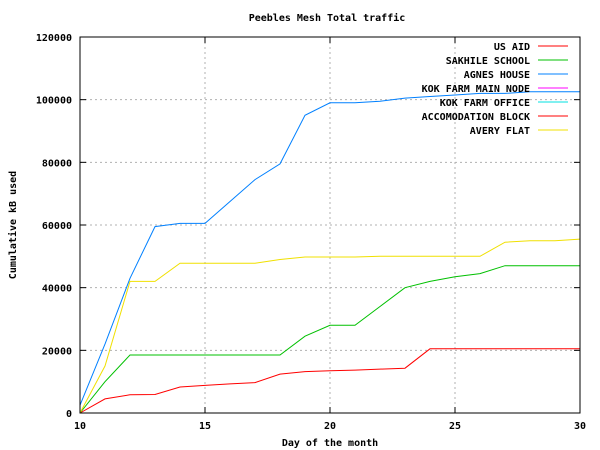  Describe the element at coordinates (512, 47) in the screenshot. I see `legend-label-us-aid: US AID` at that location.